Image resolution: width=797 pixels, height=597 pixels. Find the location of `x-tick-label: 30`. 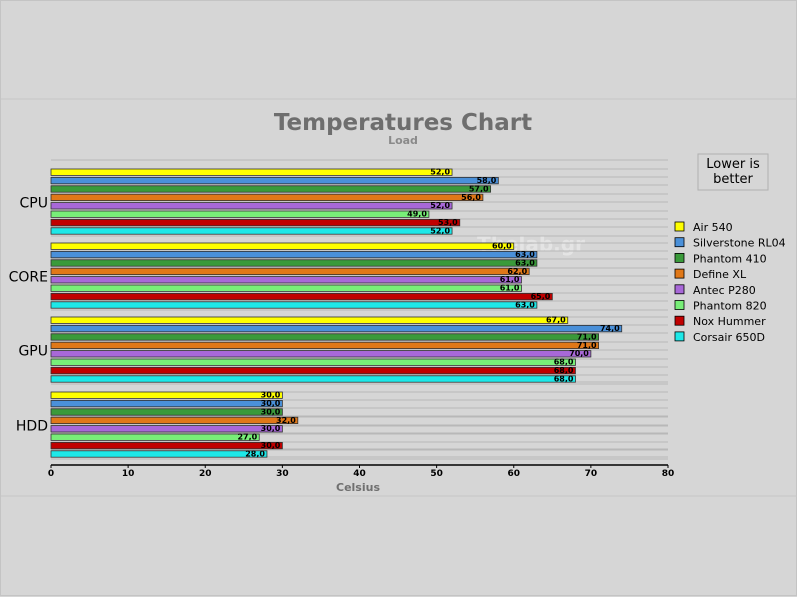

x-tick-label: 30 is located at coordinates (282, 474).